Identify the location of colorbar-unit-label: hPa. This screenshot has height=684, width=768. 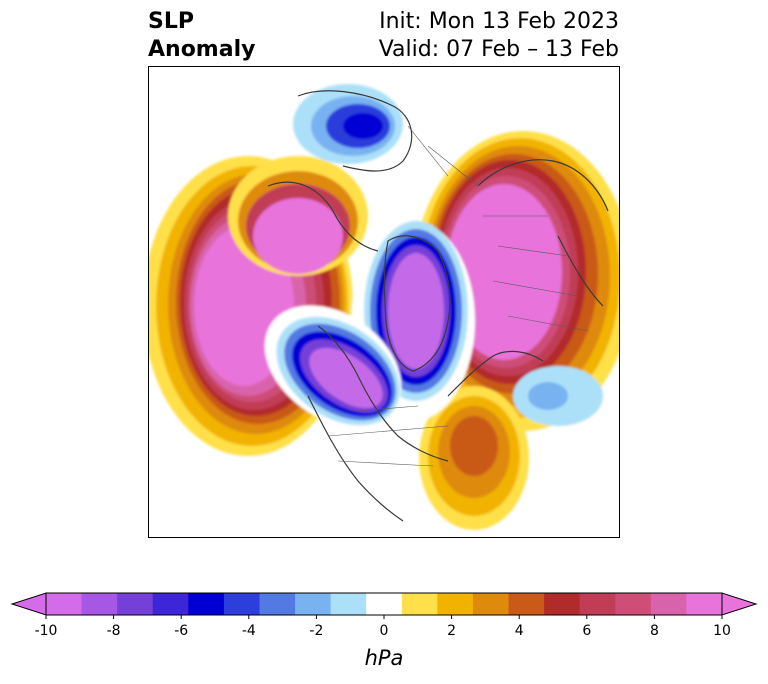
(384, 658).